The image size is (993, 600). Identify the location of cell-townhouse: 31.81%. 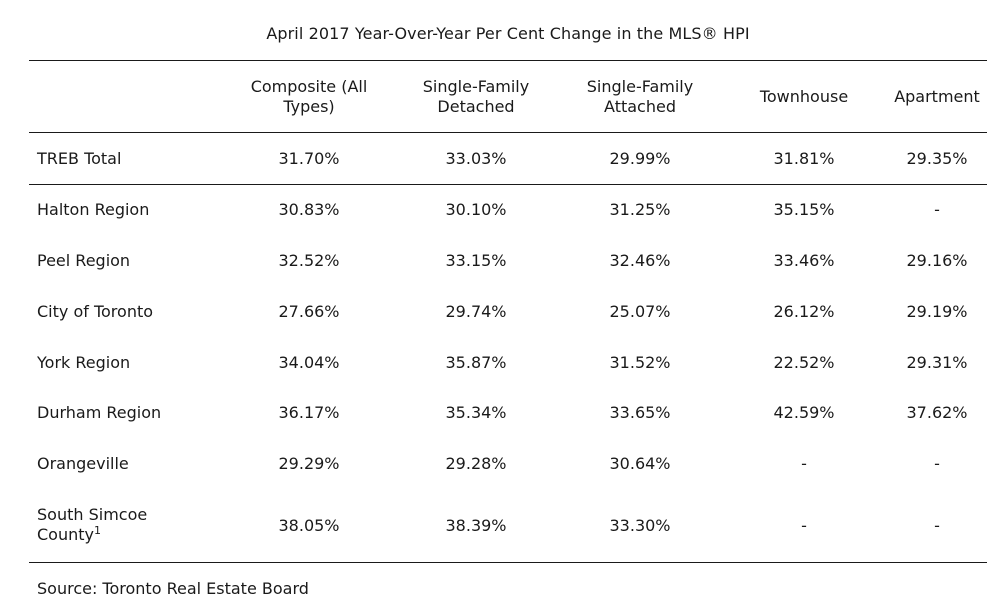
(804, 158).